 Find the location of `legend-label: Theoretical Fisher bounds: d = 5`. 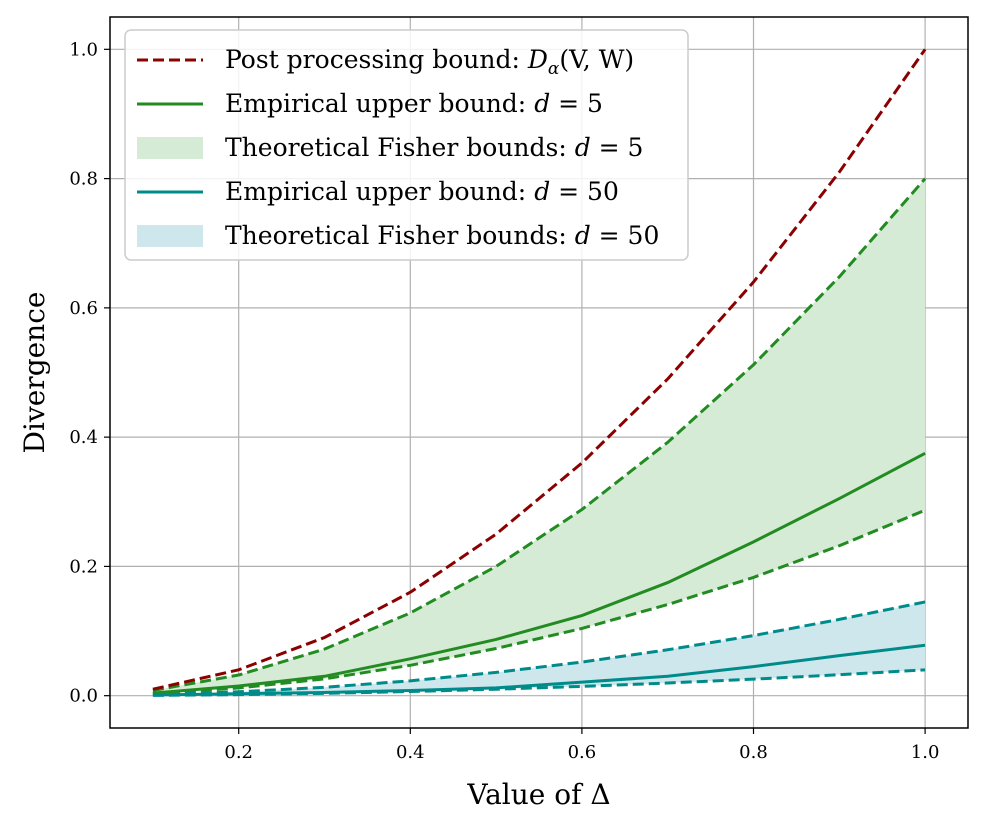

legend-label: Theoretical Fisher bounds: d = 5 is located at coordinates (434, 147).